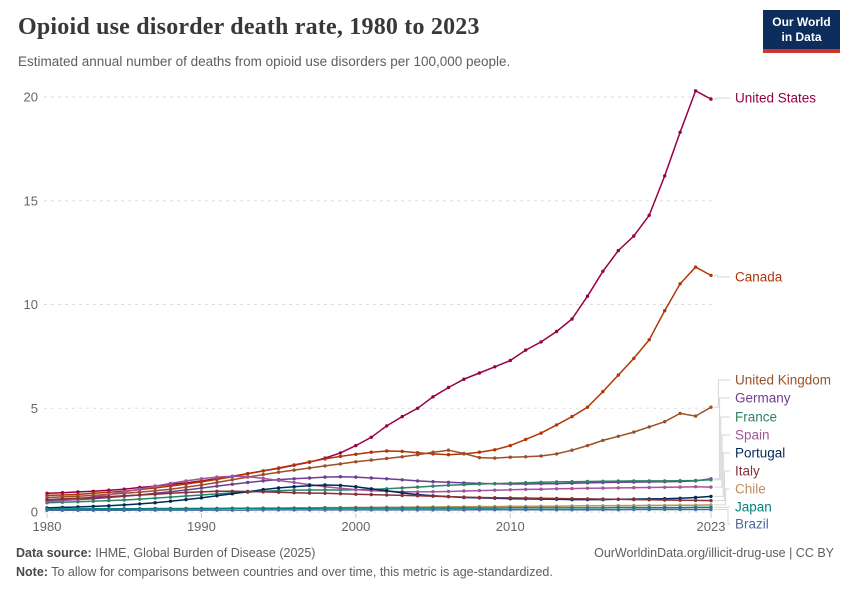 The height and width of the screenshot is (600, 850). What do you see at coordinates (31, 97) in the screenshot?
I see `y-axis-tick-label: 20` at bounding box center [31, 97].